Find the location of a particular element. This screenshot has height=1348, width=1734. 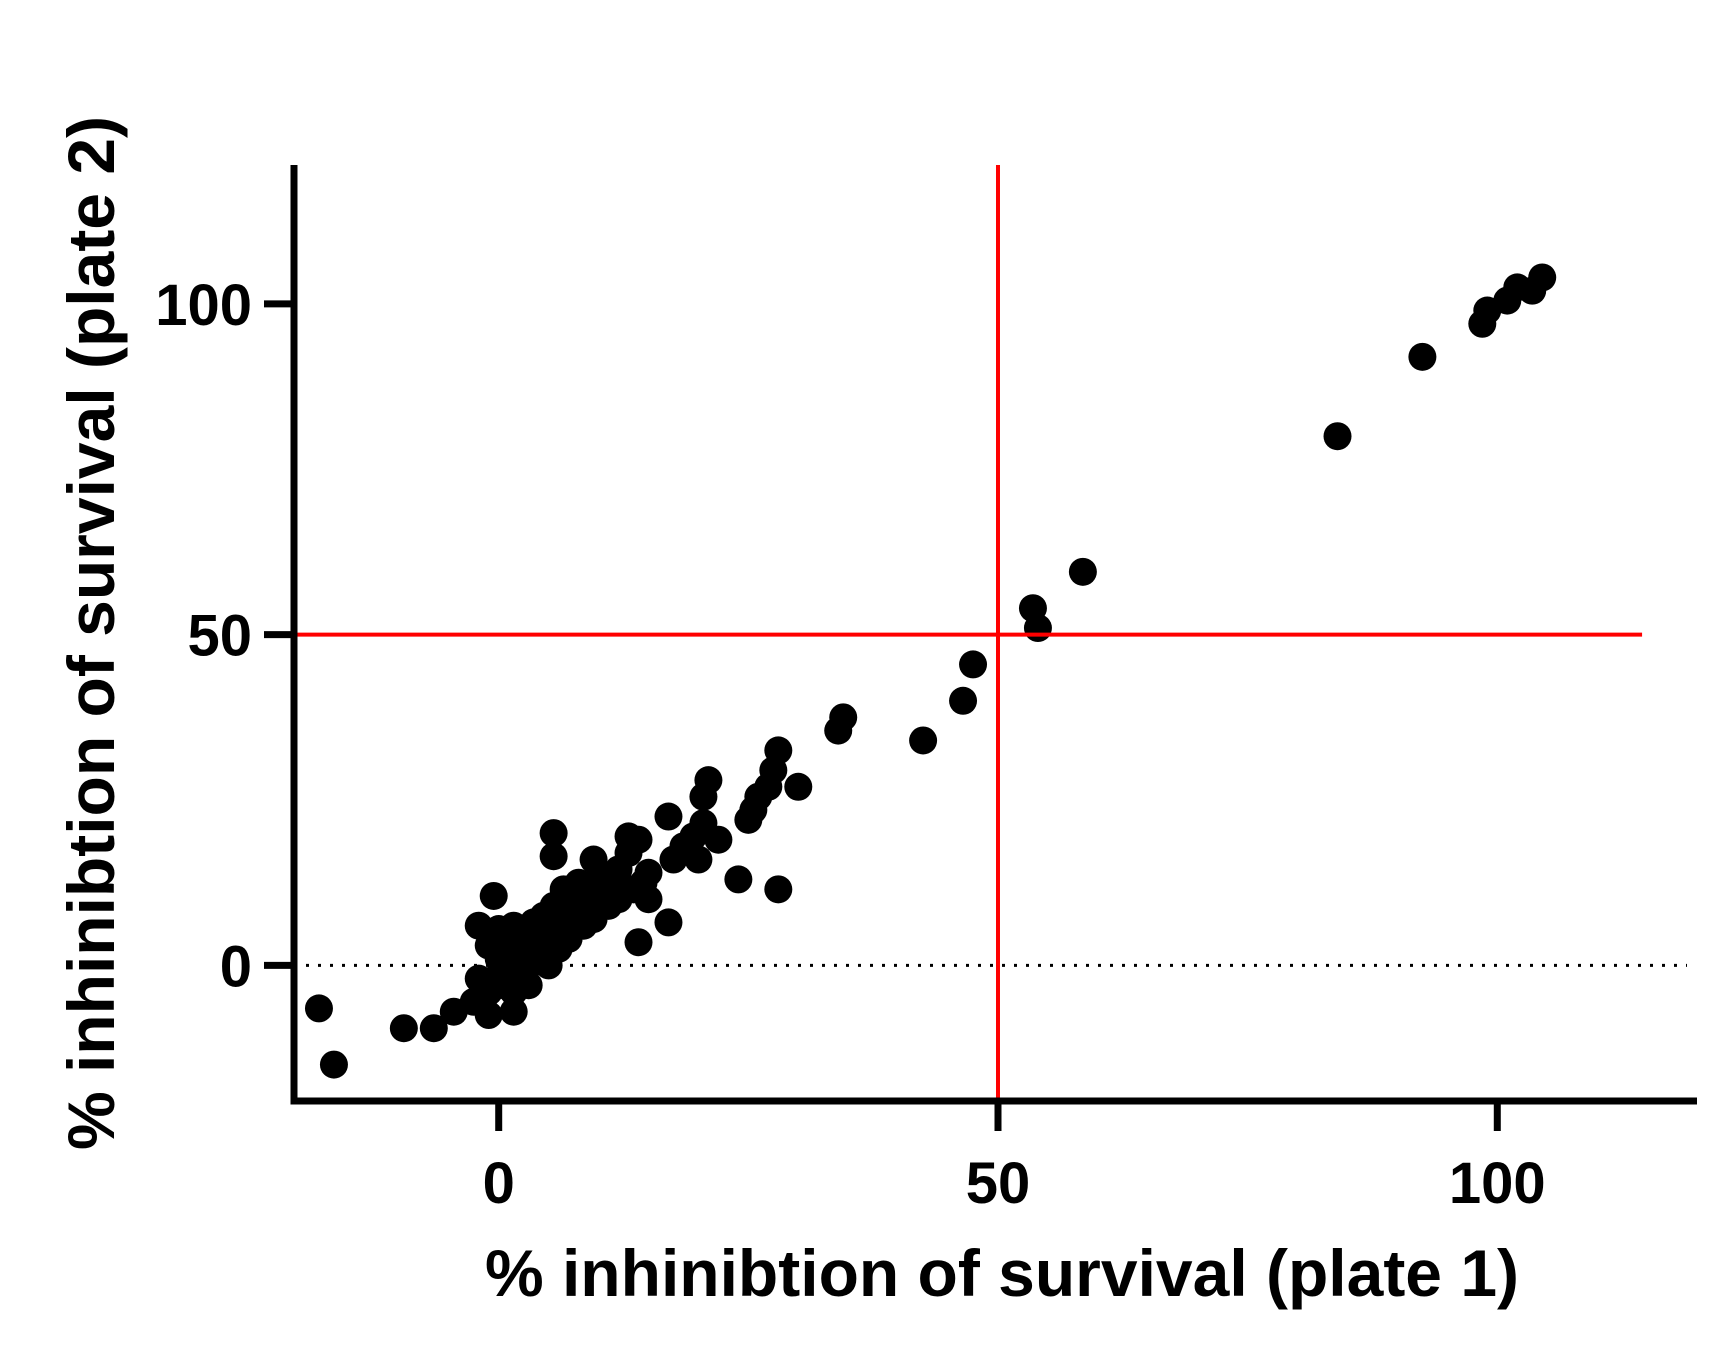

y-tick-label: 50 is located at coordinates (219, 636).